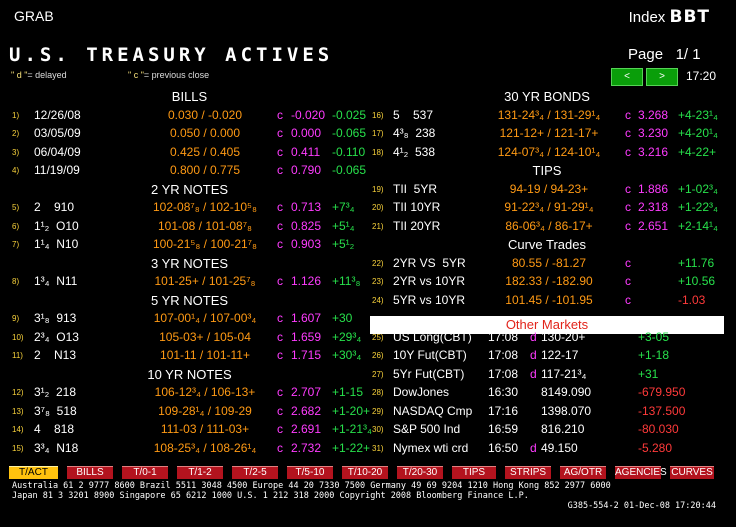 The height and width of the screenshot is (527, 736). Describe the element at coordinates (547, 96) in the screenshot. I see `section-header: 30 YR BONDS` at that location.